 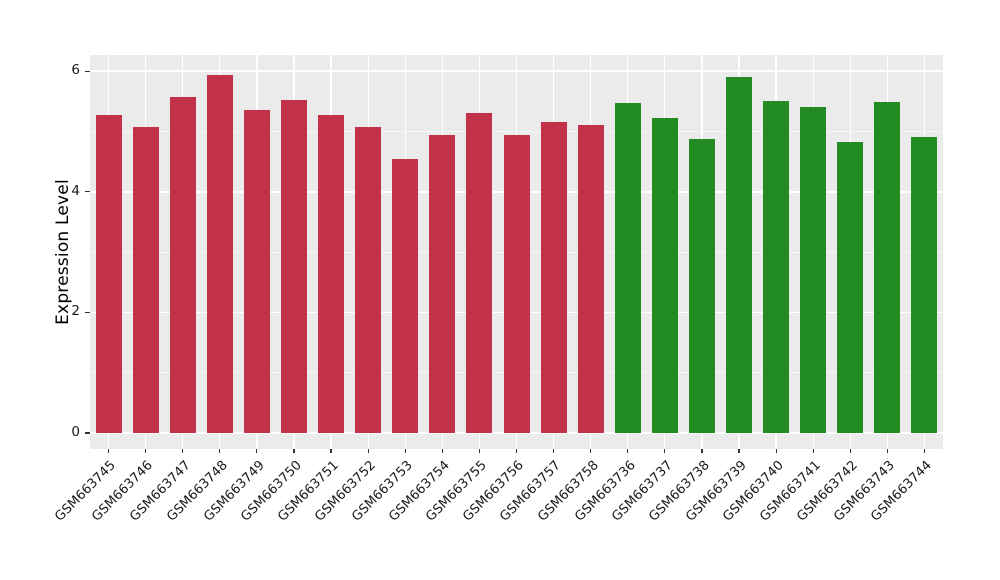 I want to click on bar-GSM663739, so click(x=739, y=255).